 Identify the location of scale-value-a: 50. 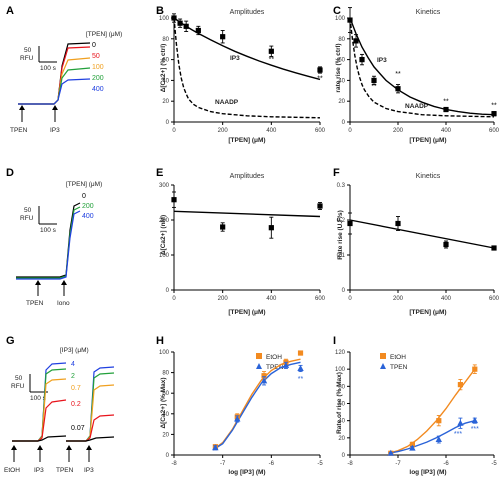
(28, 50).